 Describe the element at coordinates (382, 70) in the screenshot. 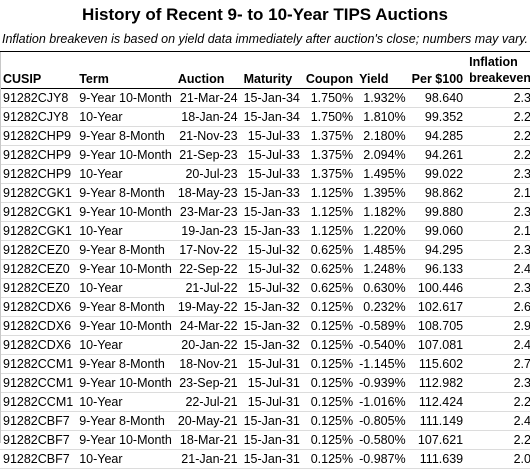

I see `col-header-yield: Yield` at that location.